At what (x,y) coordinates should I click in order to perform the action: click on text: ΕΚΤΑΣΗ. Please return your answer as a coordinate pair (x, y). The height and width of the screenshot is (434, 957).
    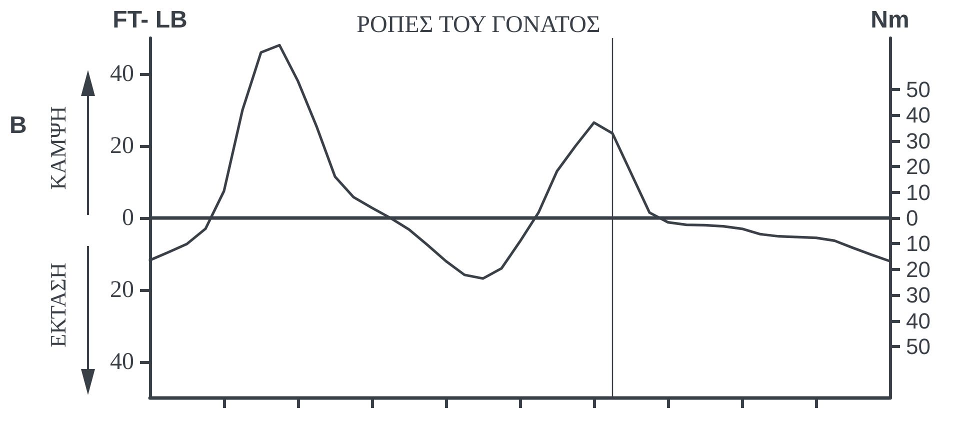
    Looking at the image, I should click on (57, 305).